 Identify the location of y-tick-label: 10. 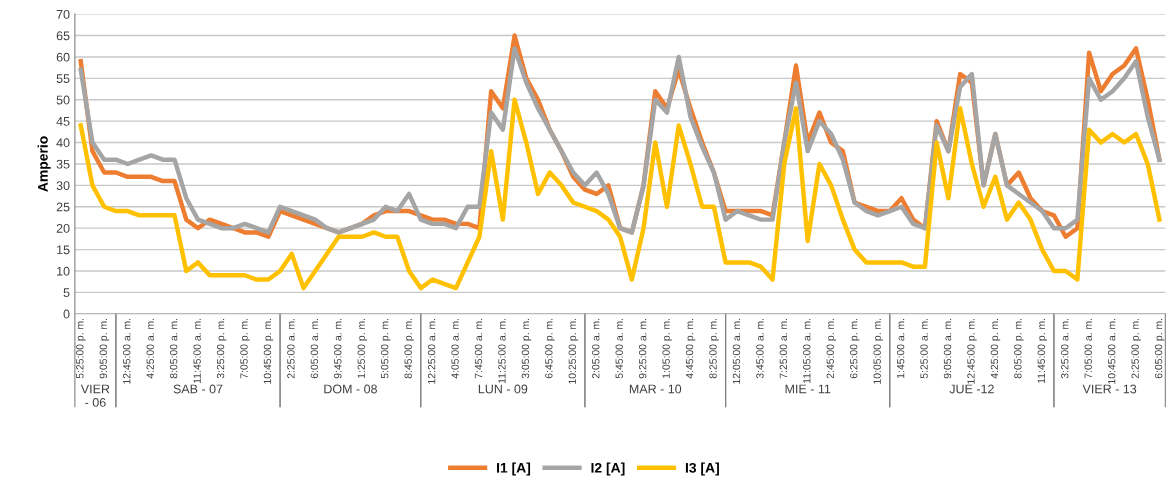
(63, 271).